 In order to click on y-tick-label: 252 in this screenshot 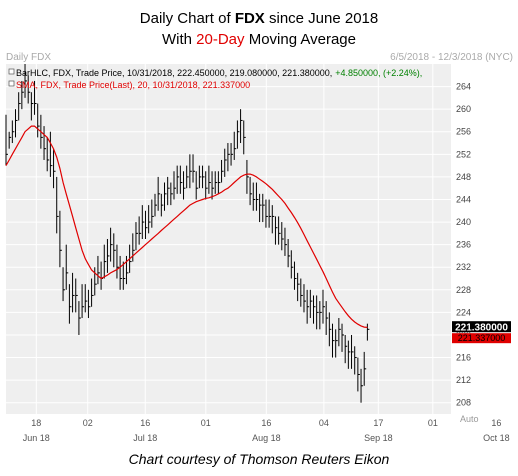, I will do `click(463, 154)`.